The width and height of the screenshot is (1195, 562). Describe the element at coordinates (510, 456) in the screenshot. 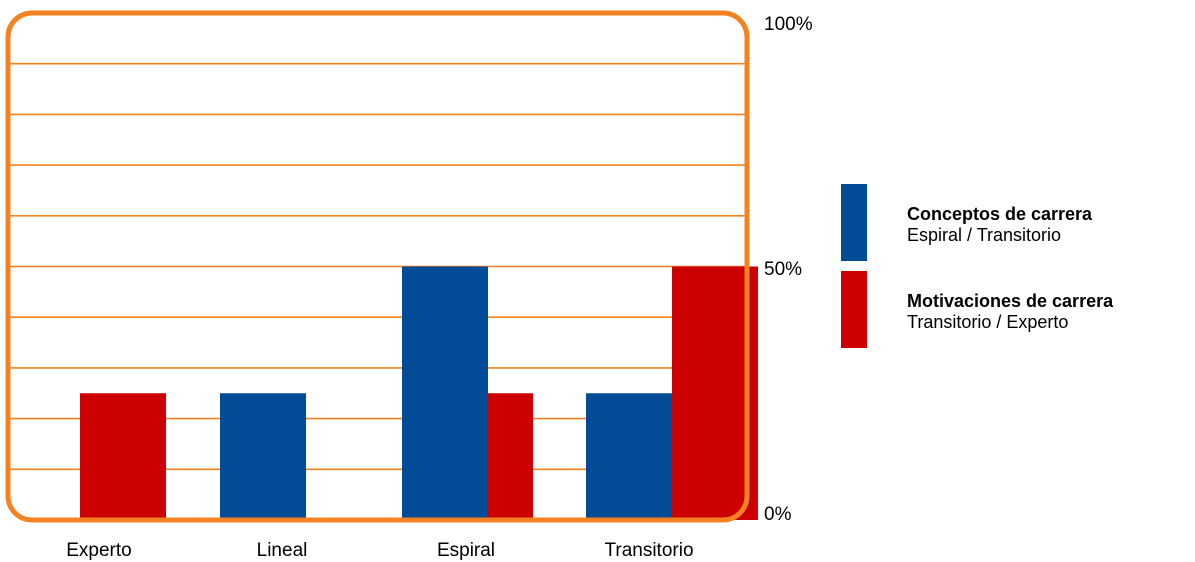

I see `bar-espiral-motivaciones` at that location.